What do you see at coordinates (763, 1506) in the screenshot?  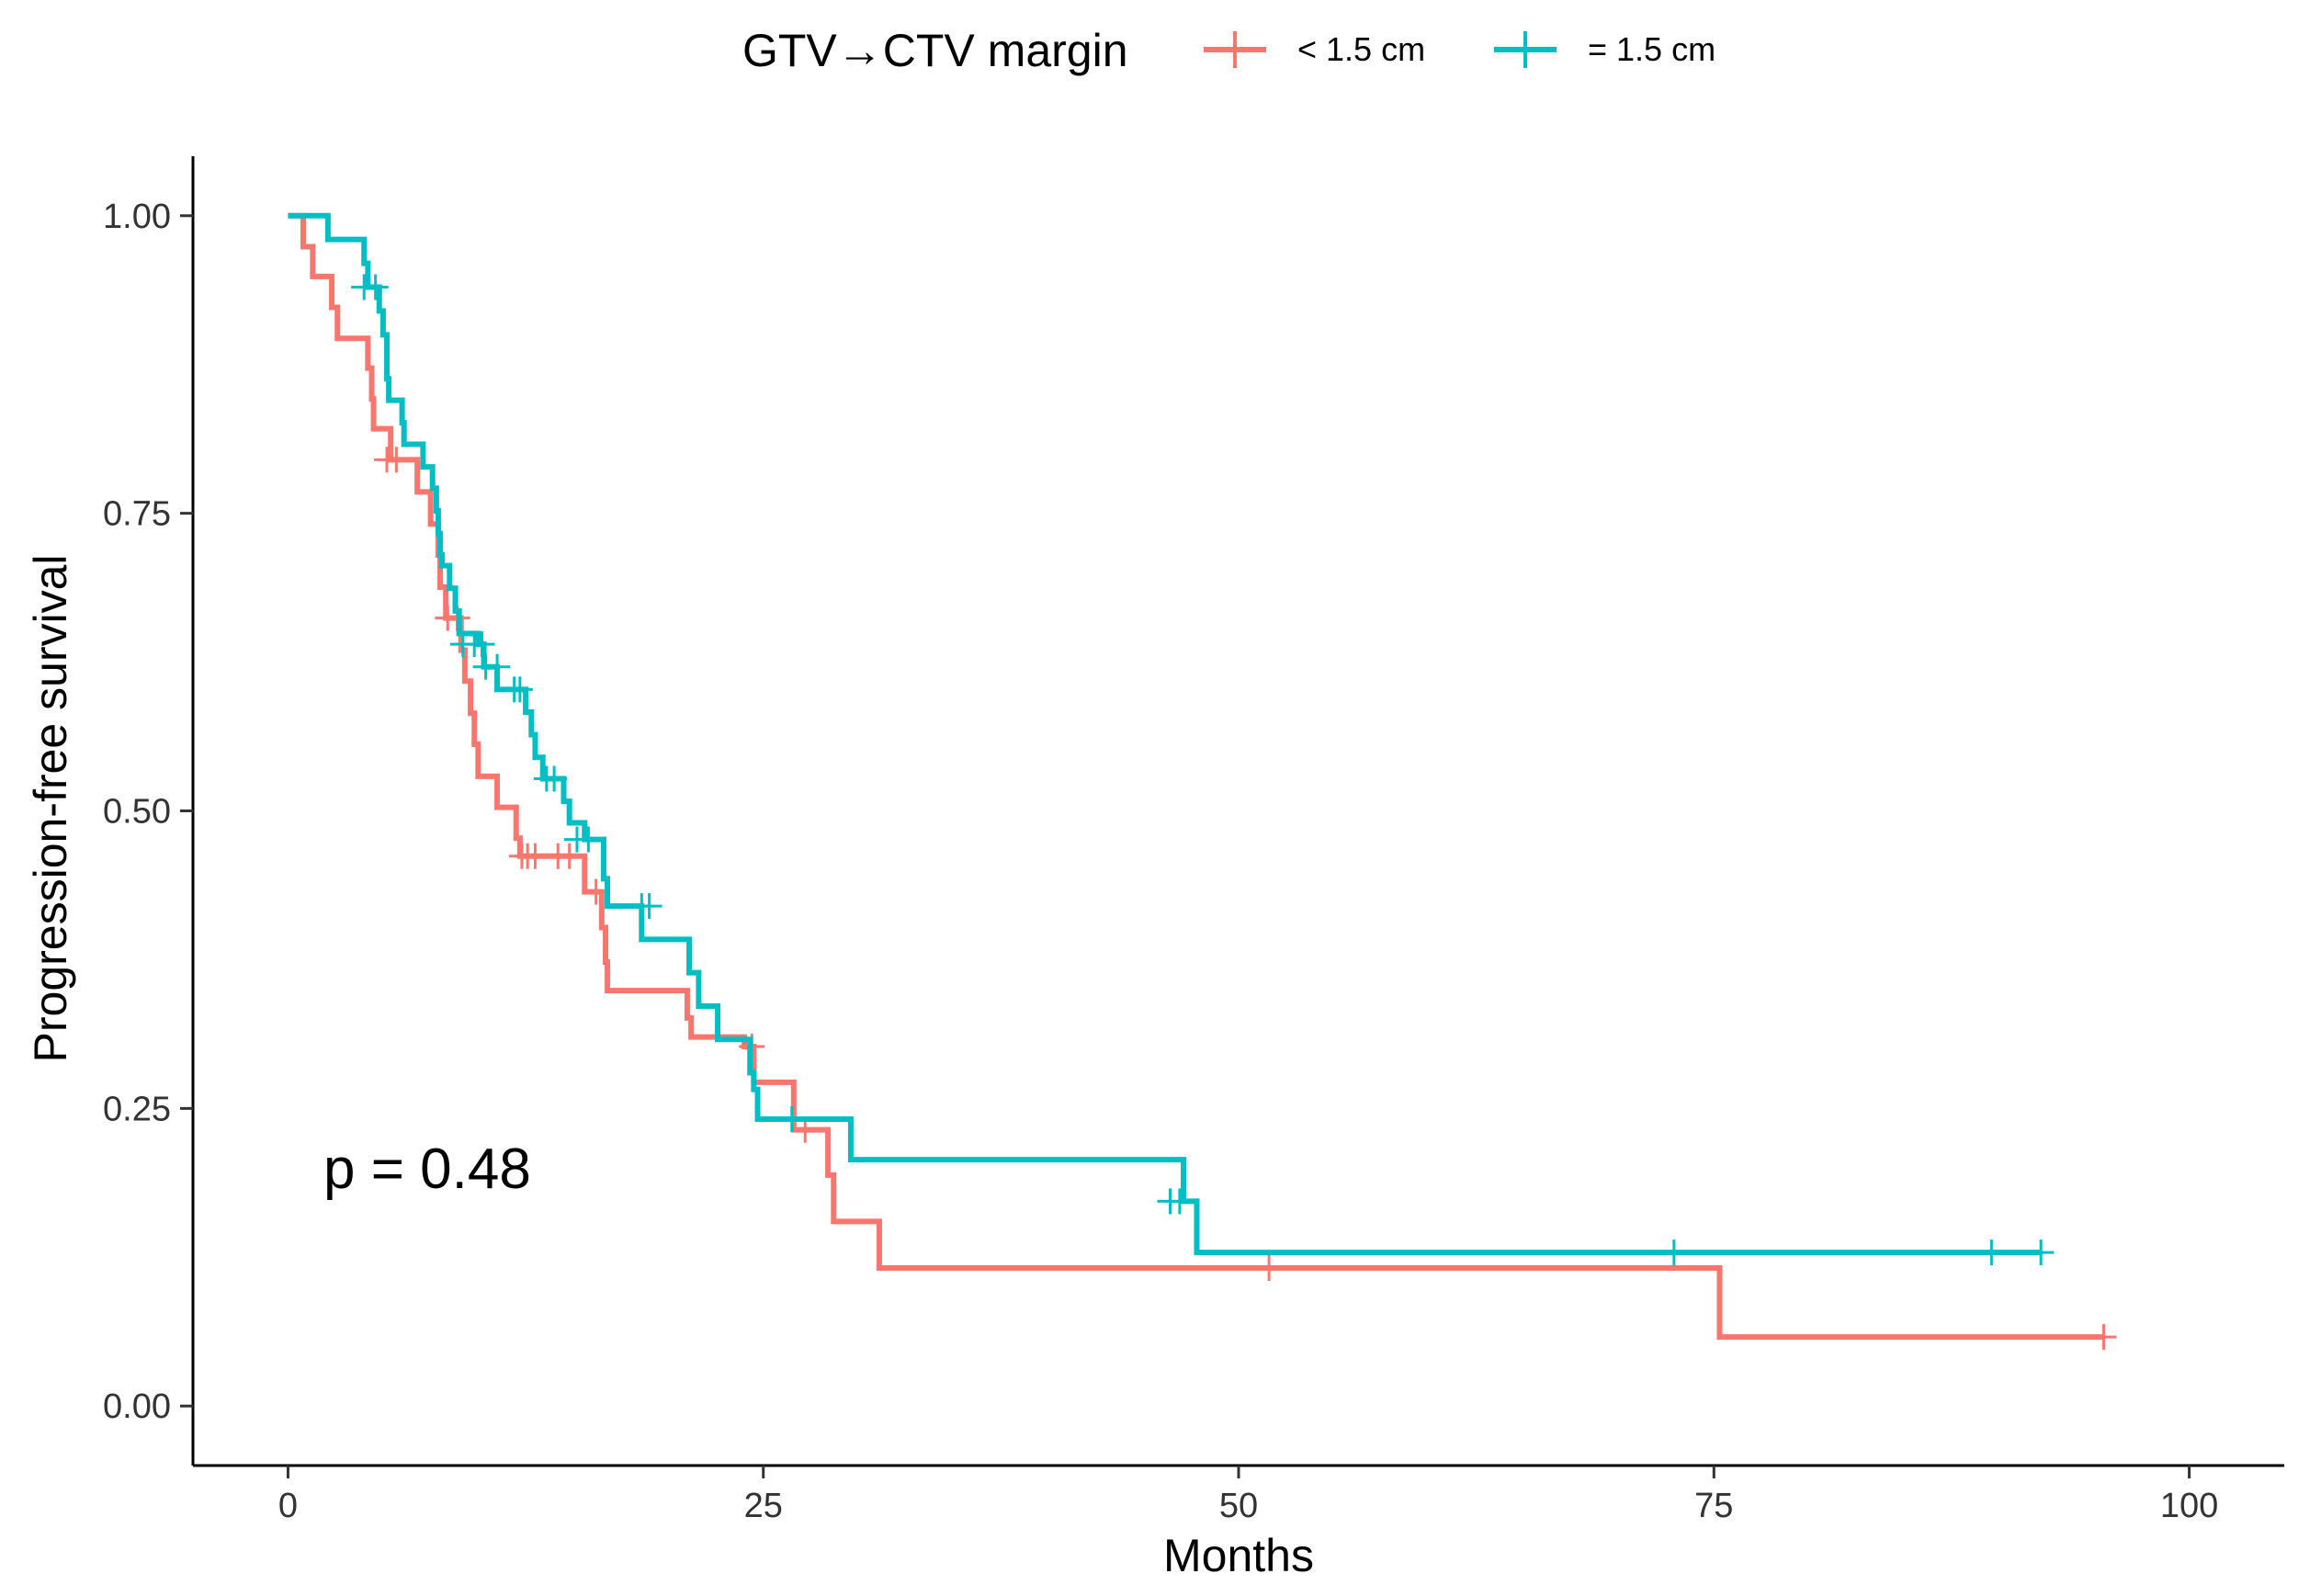 I see `x-tick-label: 25` at bounding box center [763, 1506].